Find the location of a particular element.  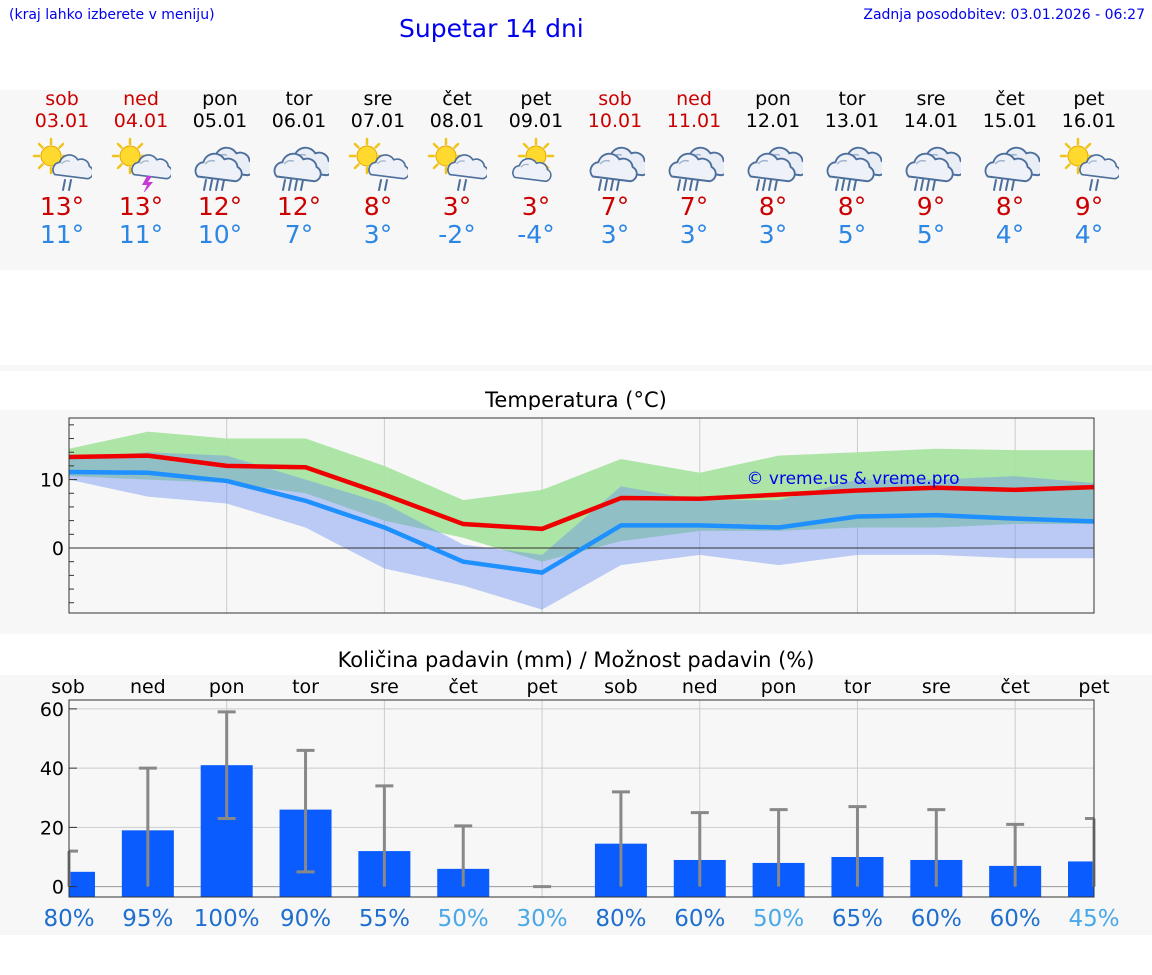

day-date: 16.01 is located at coordinates (1089, 121).